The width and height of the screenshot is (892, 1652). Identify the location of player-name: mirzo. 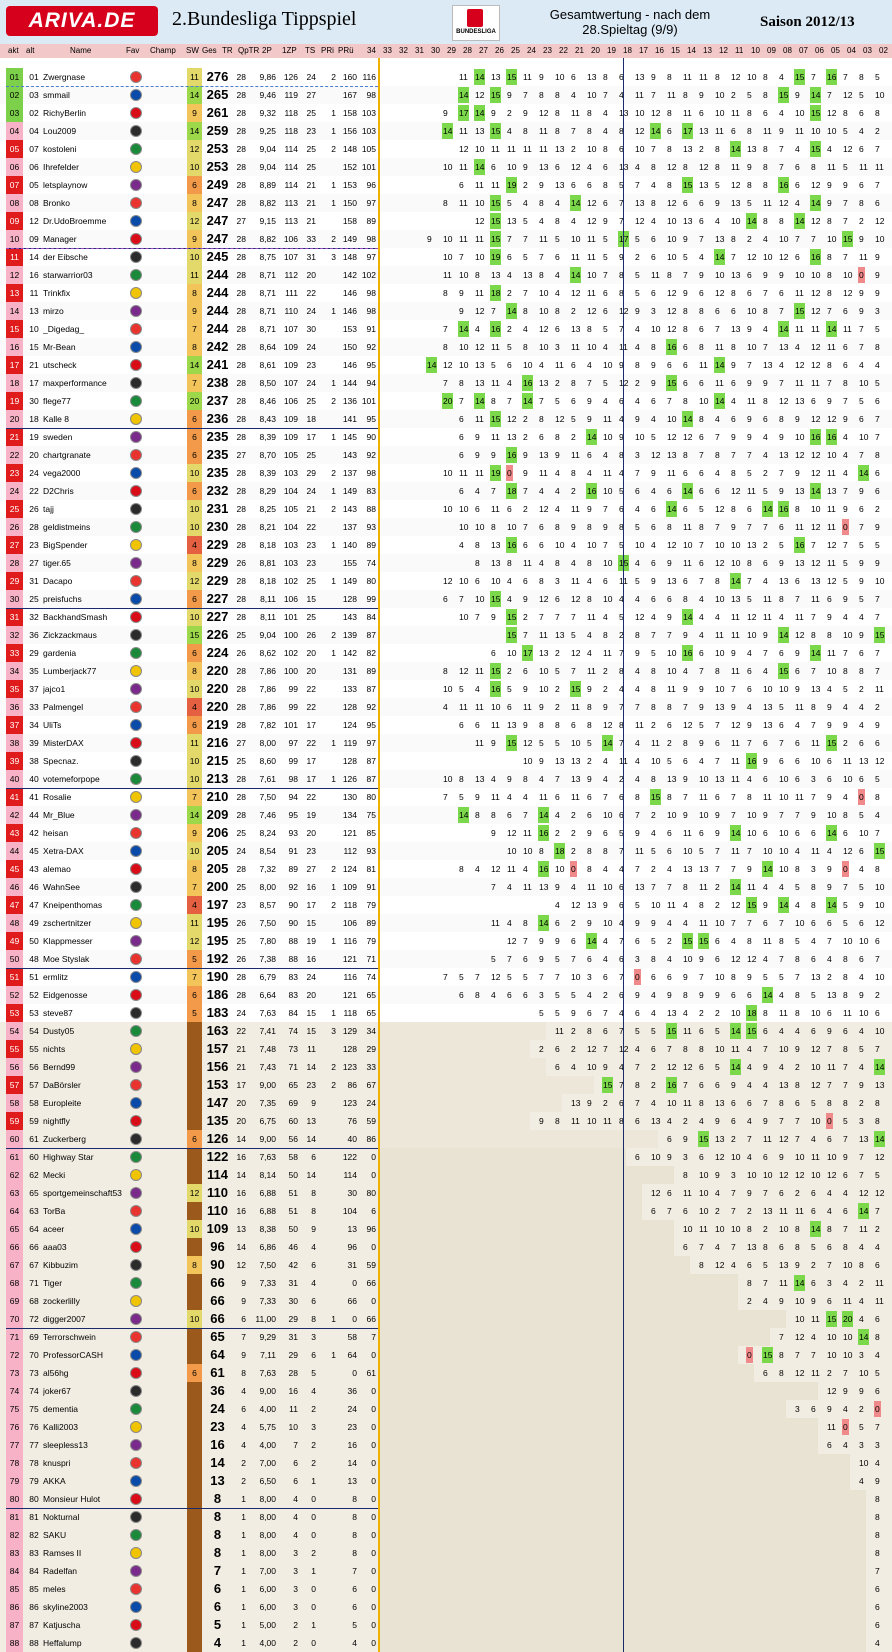
(53, 311).